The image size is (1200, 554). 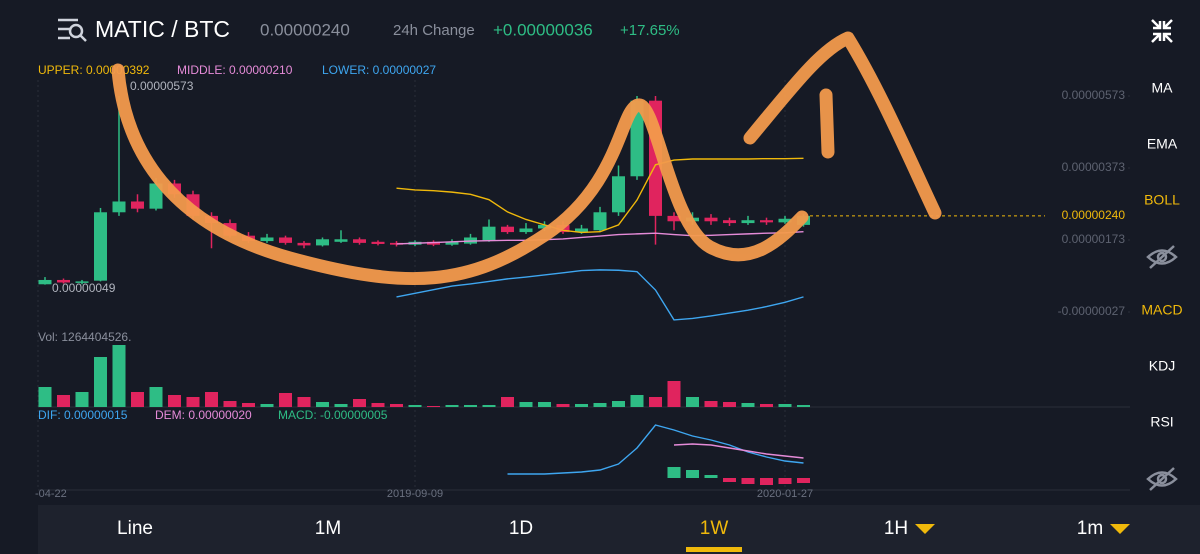 I want to click on boll-upper-line, so click(x=600, y=195).